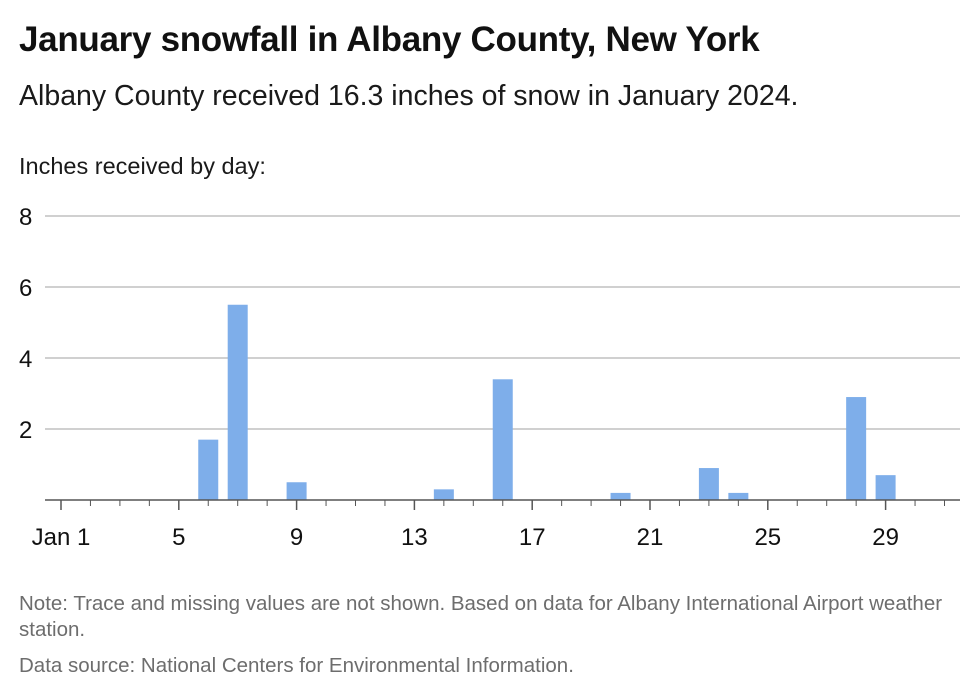 The width and height of the screenshot is (980, 699). I want to click on y-tick-label: 4, so click(25, 359).